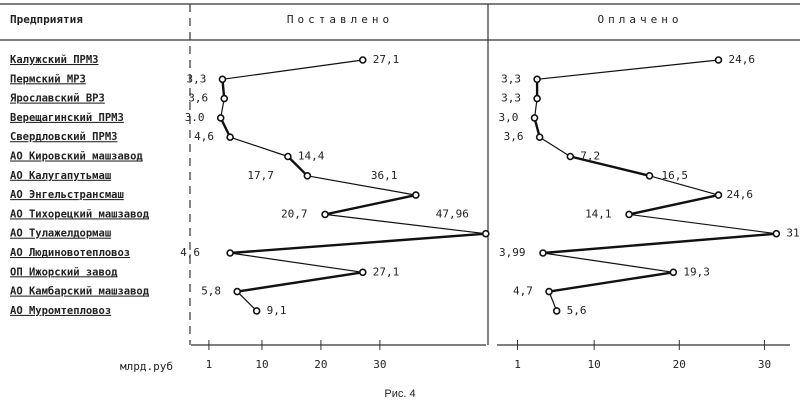  What do you see at coordinates (146, 366) in the screenshot?
I see `axis-label: млрд.руб` at bounding box center [146, 366].